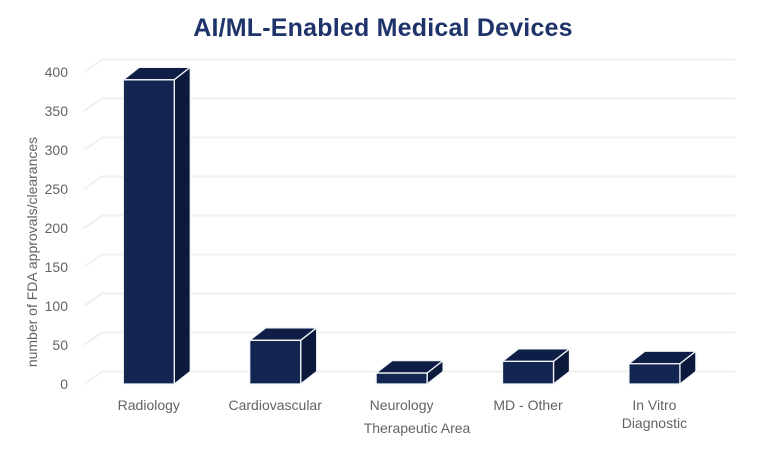  I want to click on y-tick-label: 250, so click(57, 189).